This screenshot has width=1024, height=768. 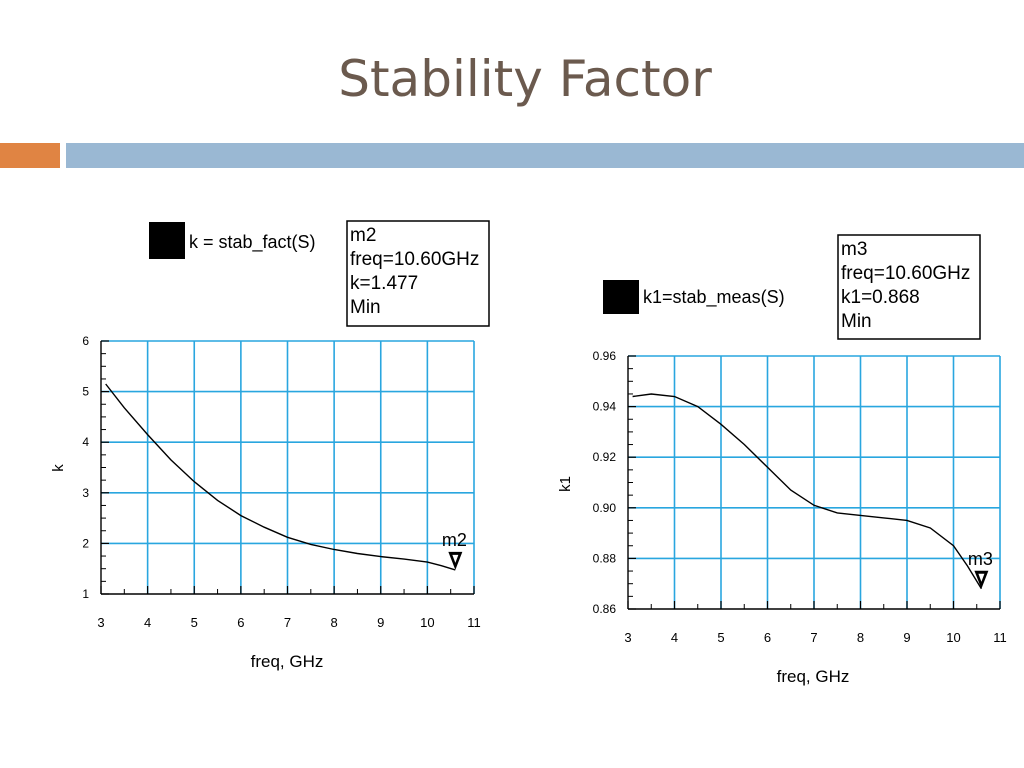 I want to click on slide-title: Stability Factor, so click(x=525, y=79).